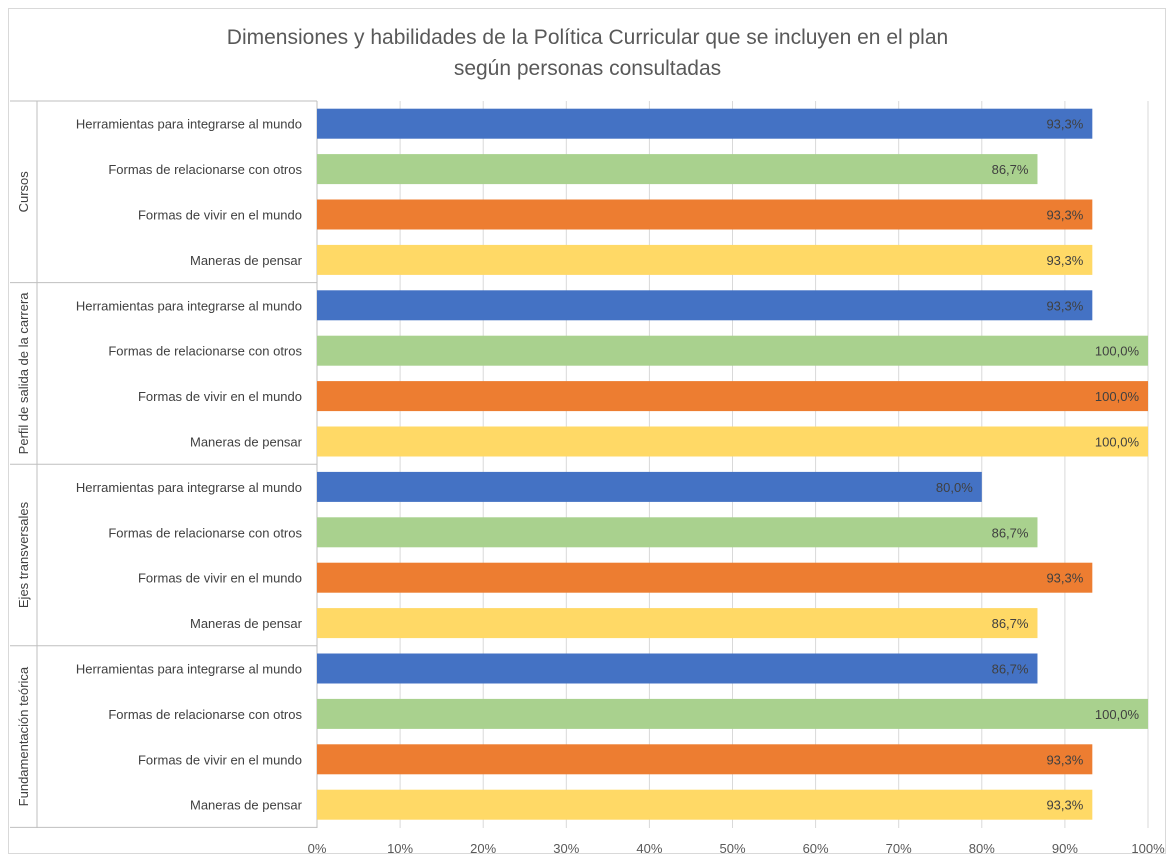 The image size is (1175, 861). I want to click on x-tick-label: 40%, so click(649, 848).